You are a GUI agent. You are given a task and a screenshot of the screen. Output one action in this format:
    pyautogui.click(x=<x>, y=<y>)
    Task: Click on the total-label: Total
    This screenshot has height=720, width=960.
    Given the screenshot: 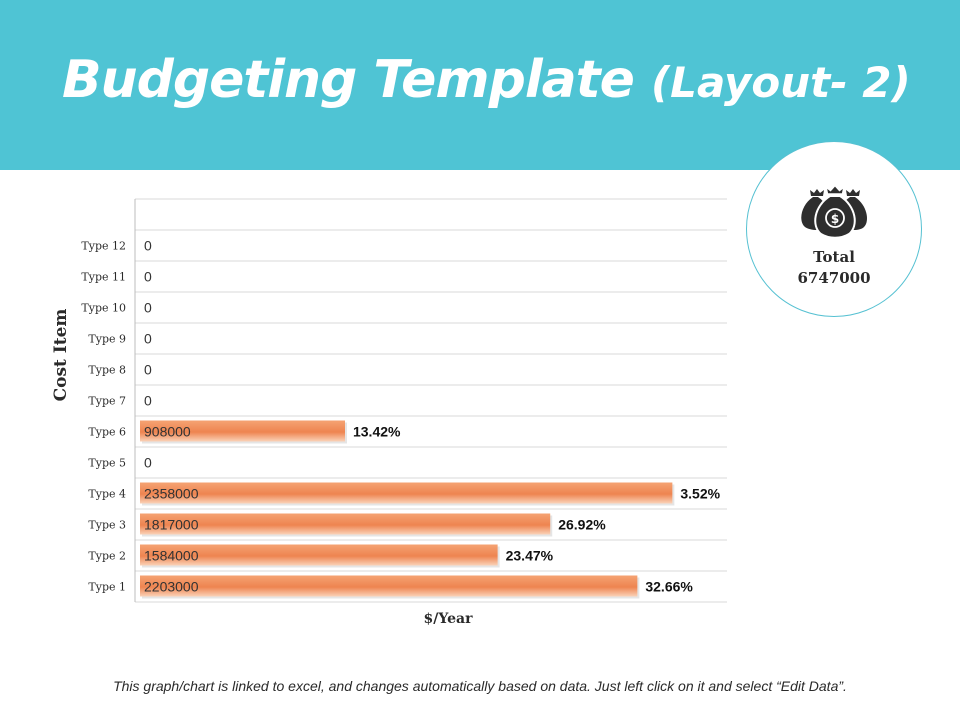 What is the action you would take?
    pyautogui.click(x=834, y=257)
    